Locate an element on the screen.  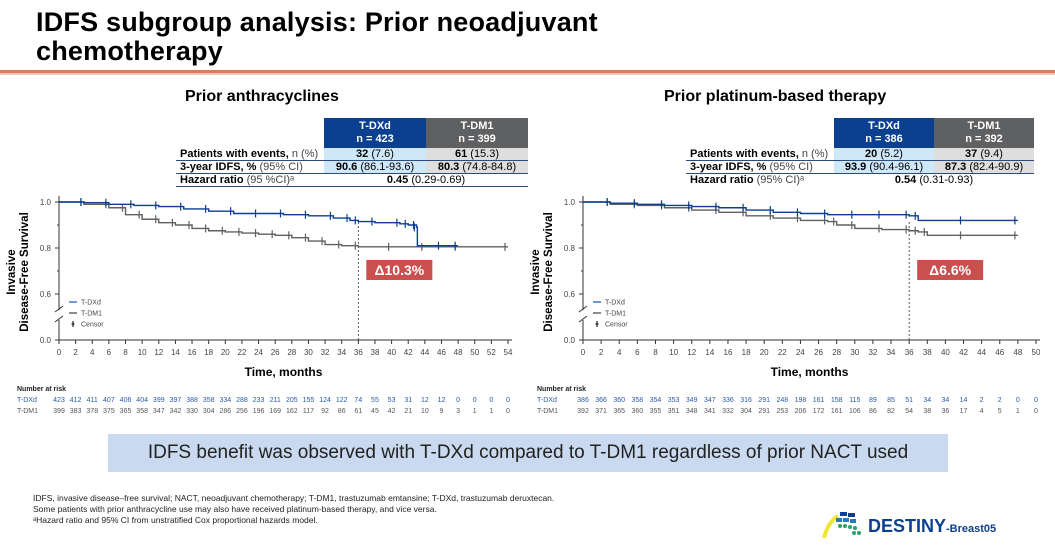
risk-value-tdm1: 82 is located at coordinates (891, 411).